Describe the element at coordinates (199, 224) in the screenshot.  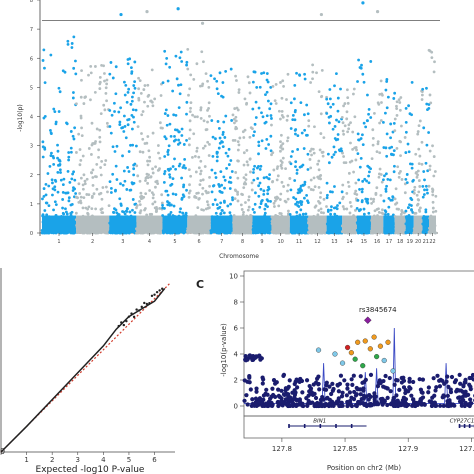
I see `manhattan-point-band` at that location.